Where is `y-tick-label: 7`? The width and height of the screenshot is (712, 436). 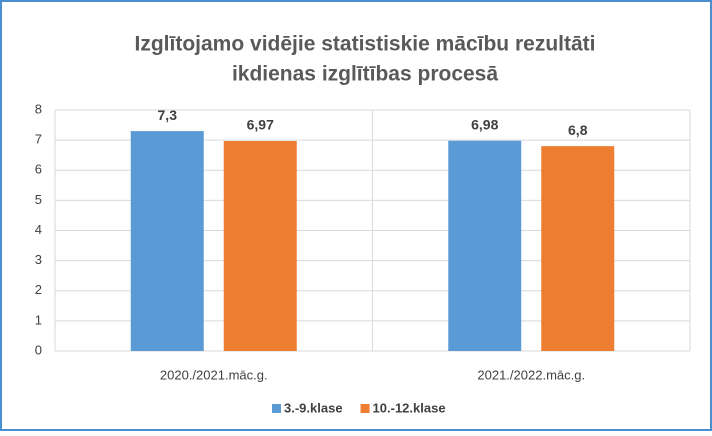
y-tick-label: 7 is located at coordinates (38, 139).